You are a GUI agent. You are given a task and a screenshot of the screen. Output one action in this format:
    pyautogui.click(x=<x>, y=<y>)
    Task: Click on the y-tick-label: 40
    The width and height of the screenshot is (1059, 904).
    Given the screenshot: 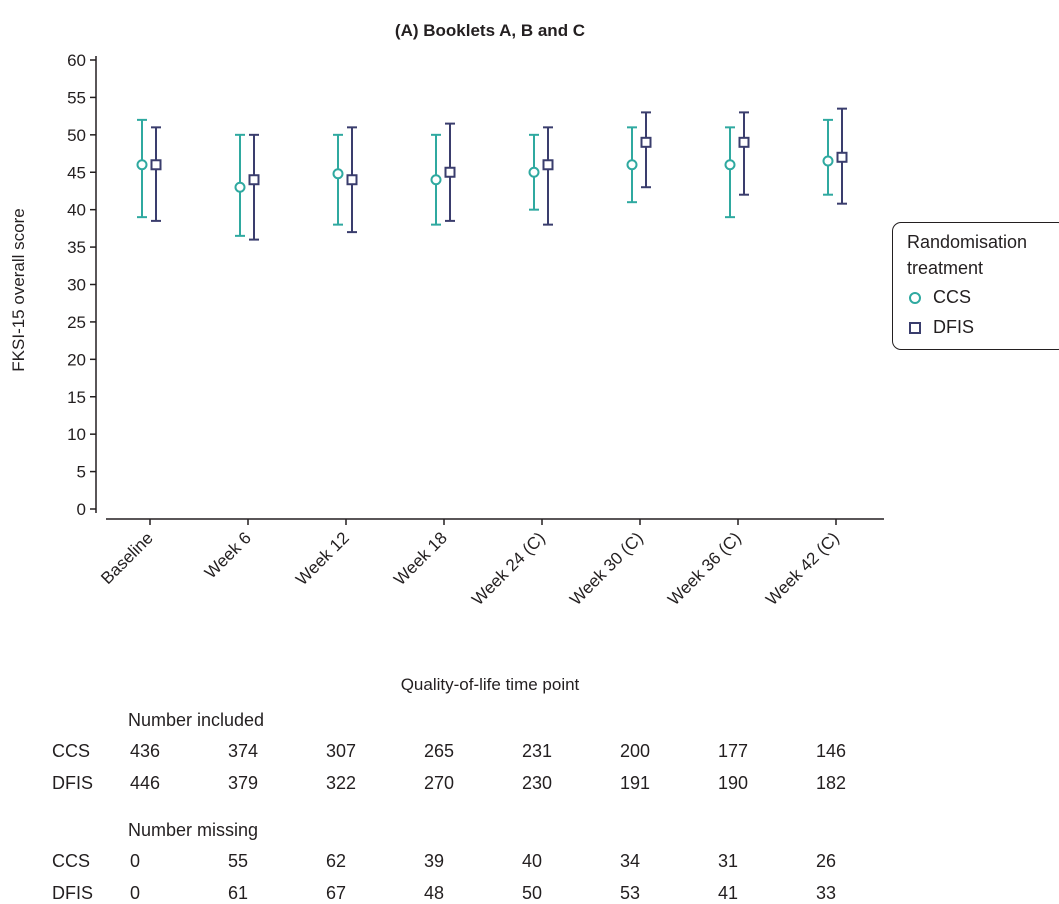 What is the action you would take?
    pyautogui.click(x=76, y=210)
    